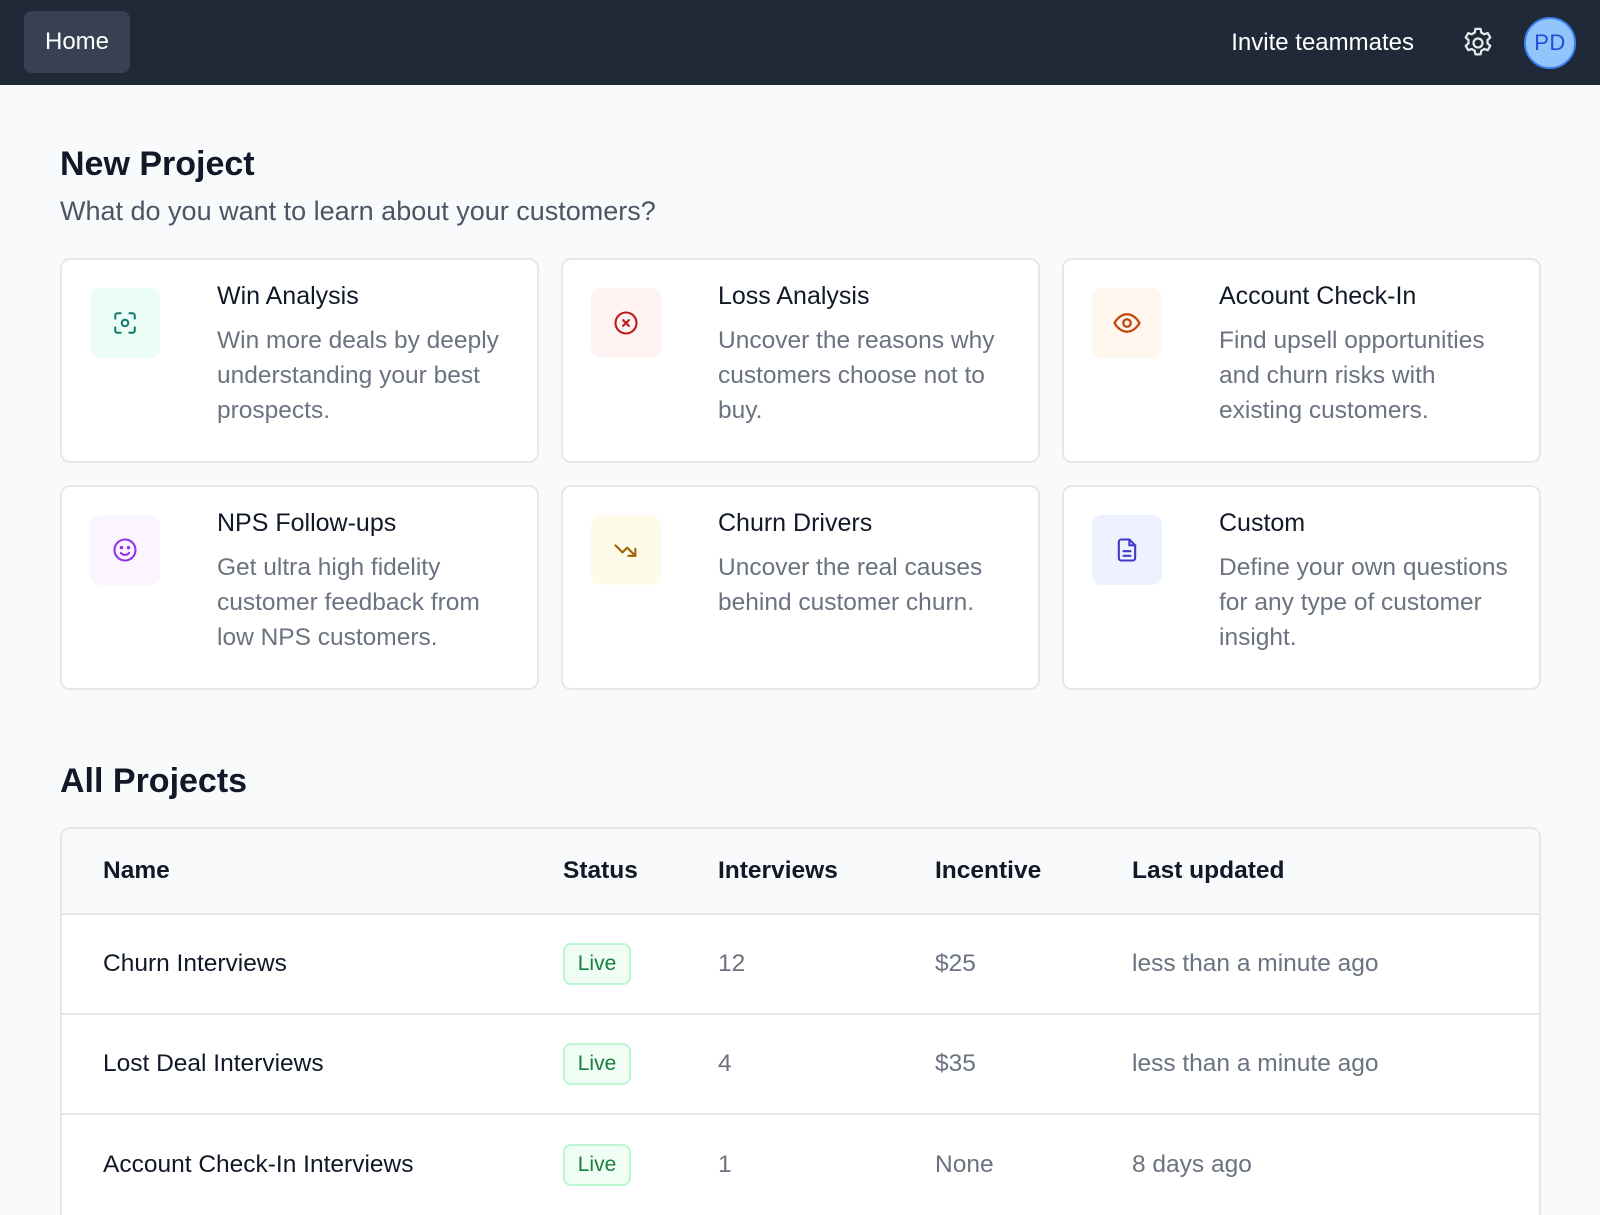 Image resolution: width=1600 pixels, height=1215 pixels. Describe the element at coordinates (213, 1063) in the screenshot. I see `project-name: Lost Deal Interviews` at that location.